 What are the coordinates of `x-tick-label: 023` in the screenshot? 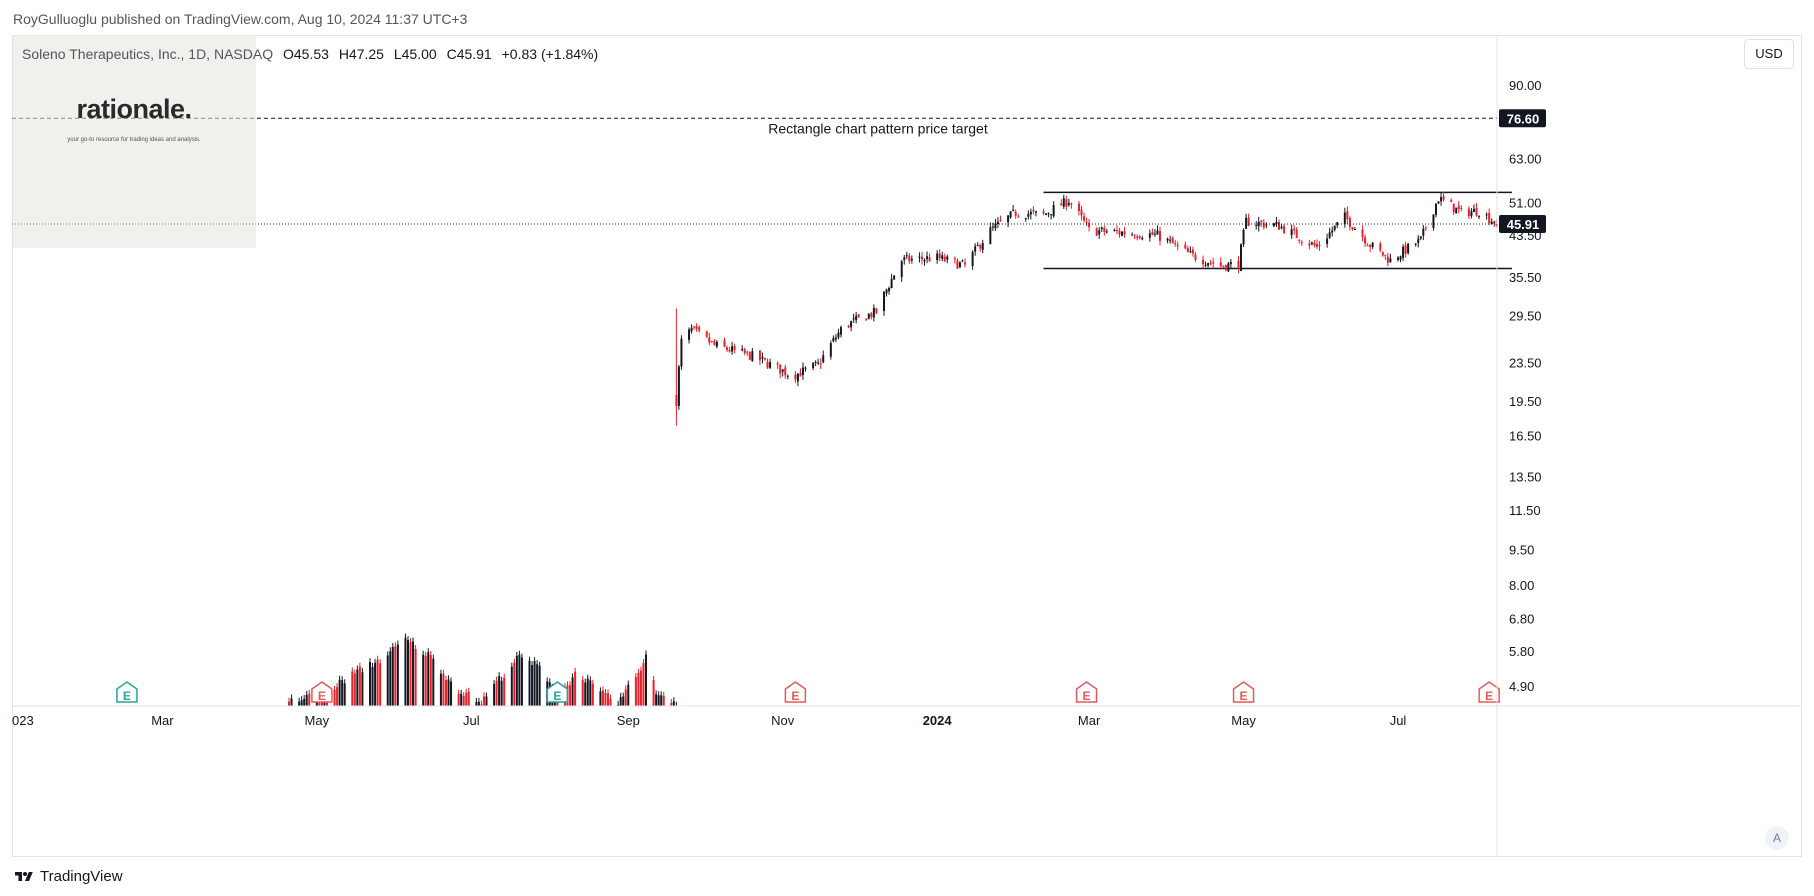 It's located at (23, 720).